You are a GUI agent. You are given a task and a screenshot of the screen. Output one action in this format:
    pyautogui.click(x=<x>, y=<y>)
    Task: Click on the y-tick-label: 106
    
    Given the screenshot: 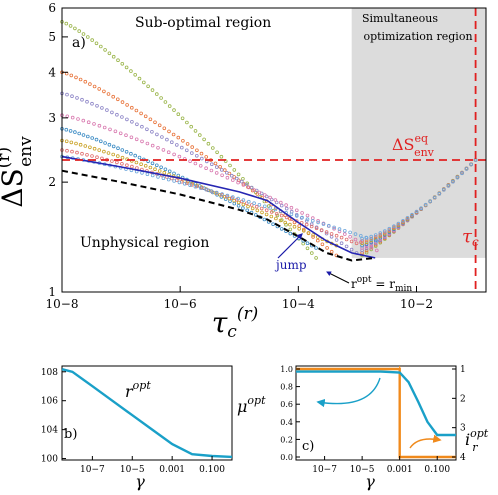 What is the action you would take?
    pyautogui.click(x=49, y=402)
    